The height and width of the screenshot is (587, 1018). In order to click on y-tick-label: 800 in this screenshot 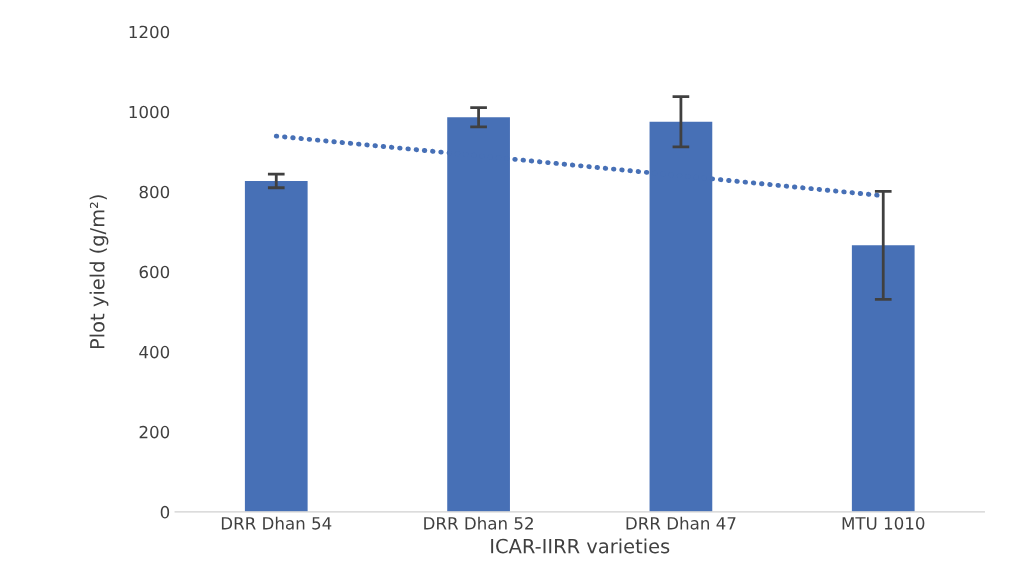, I will do `click(154, 192)`.